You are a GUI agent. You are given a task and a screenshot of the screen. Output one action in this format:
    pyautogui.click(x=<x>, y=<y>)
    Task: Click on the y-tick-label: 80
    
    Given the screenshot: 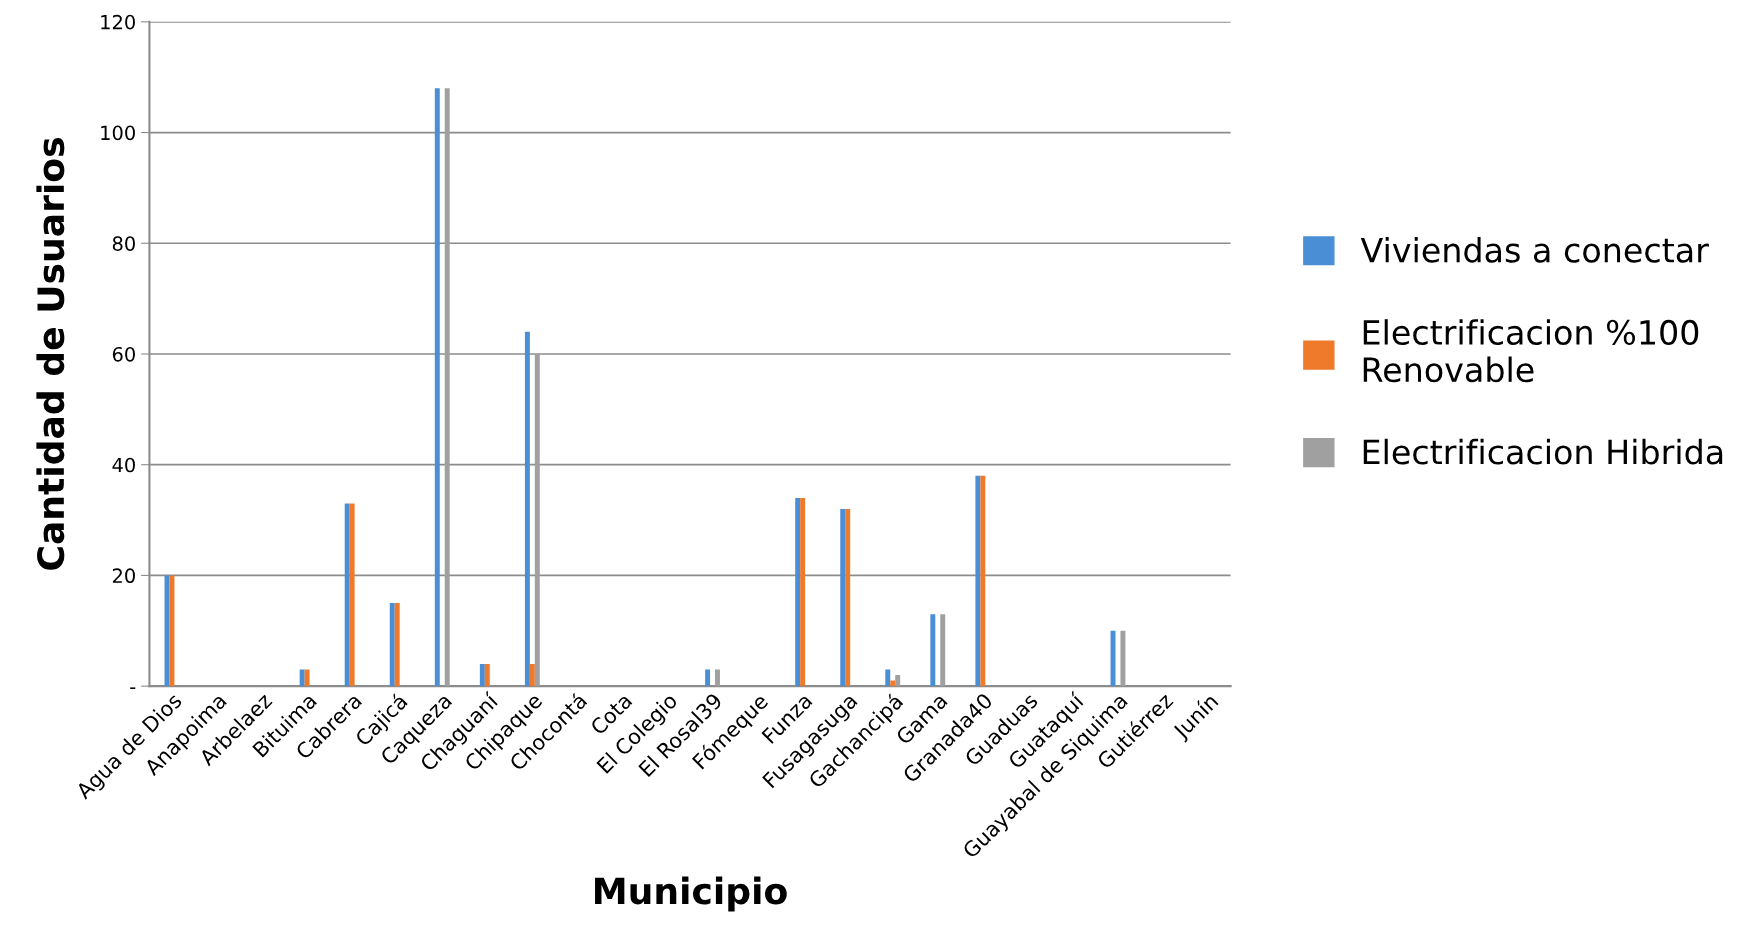 What is the action you would take?
    pyautogui.click(x=123, y=243)
    